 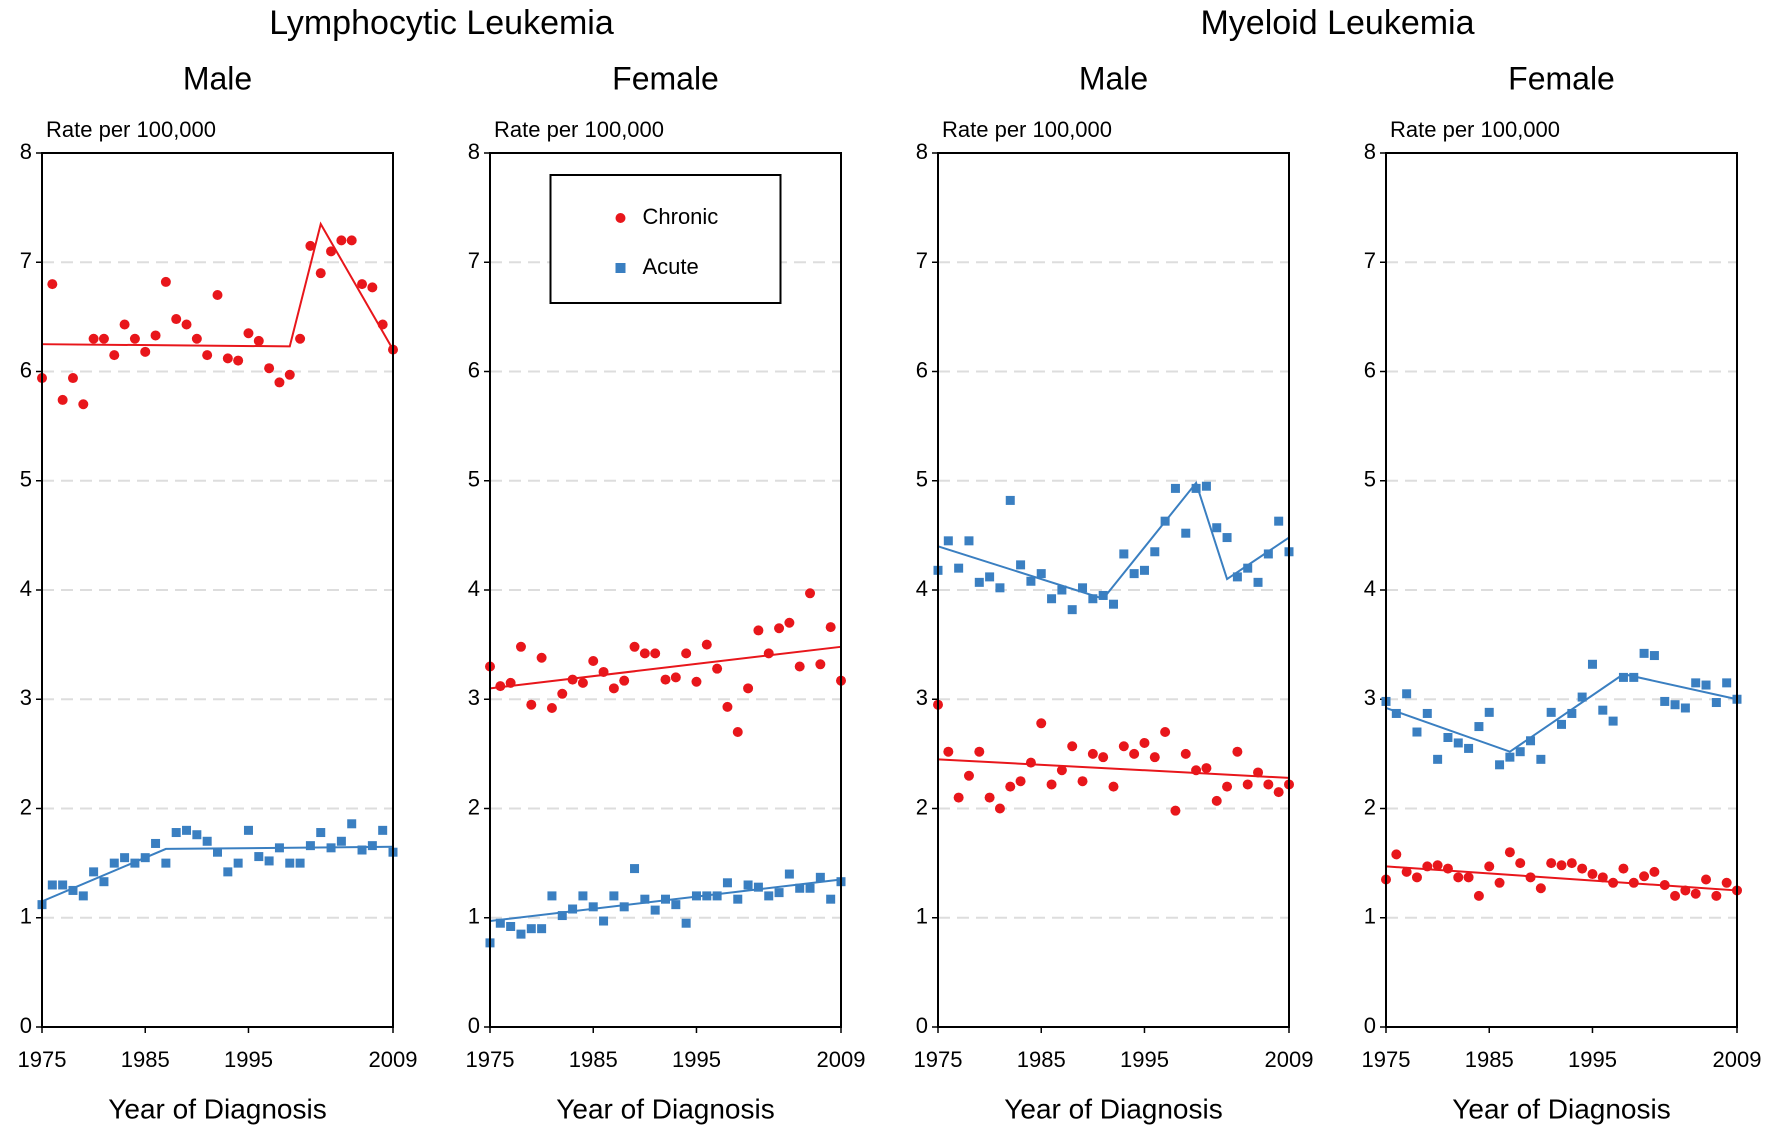 What do you see at coordinates (1386, 1059) in the screenshot?
I see `x-tick-label: 1975` at bounding box center [1386, 1059].